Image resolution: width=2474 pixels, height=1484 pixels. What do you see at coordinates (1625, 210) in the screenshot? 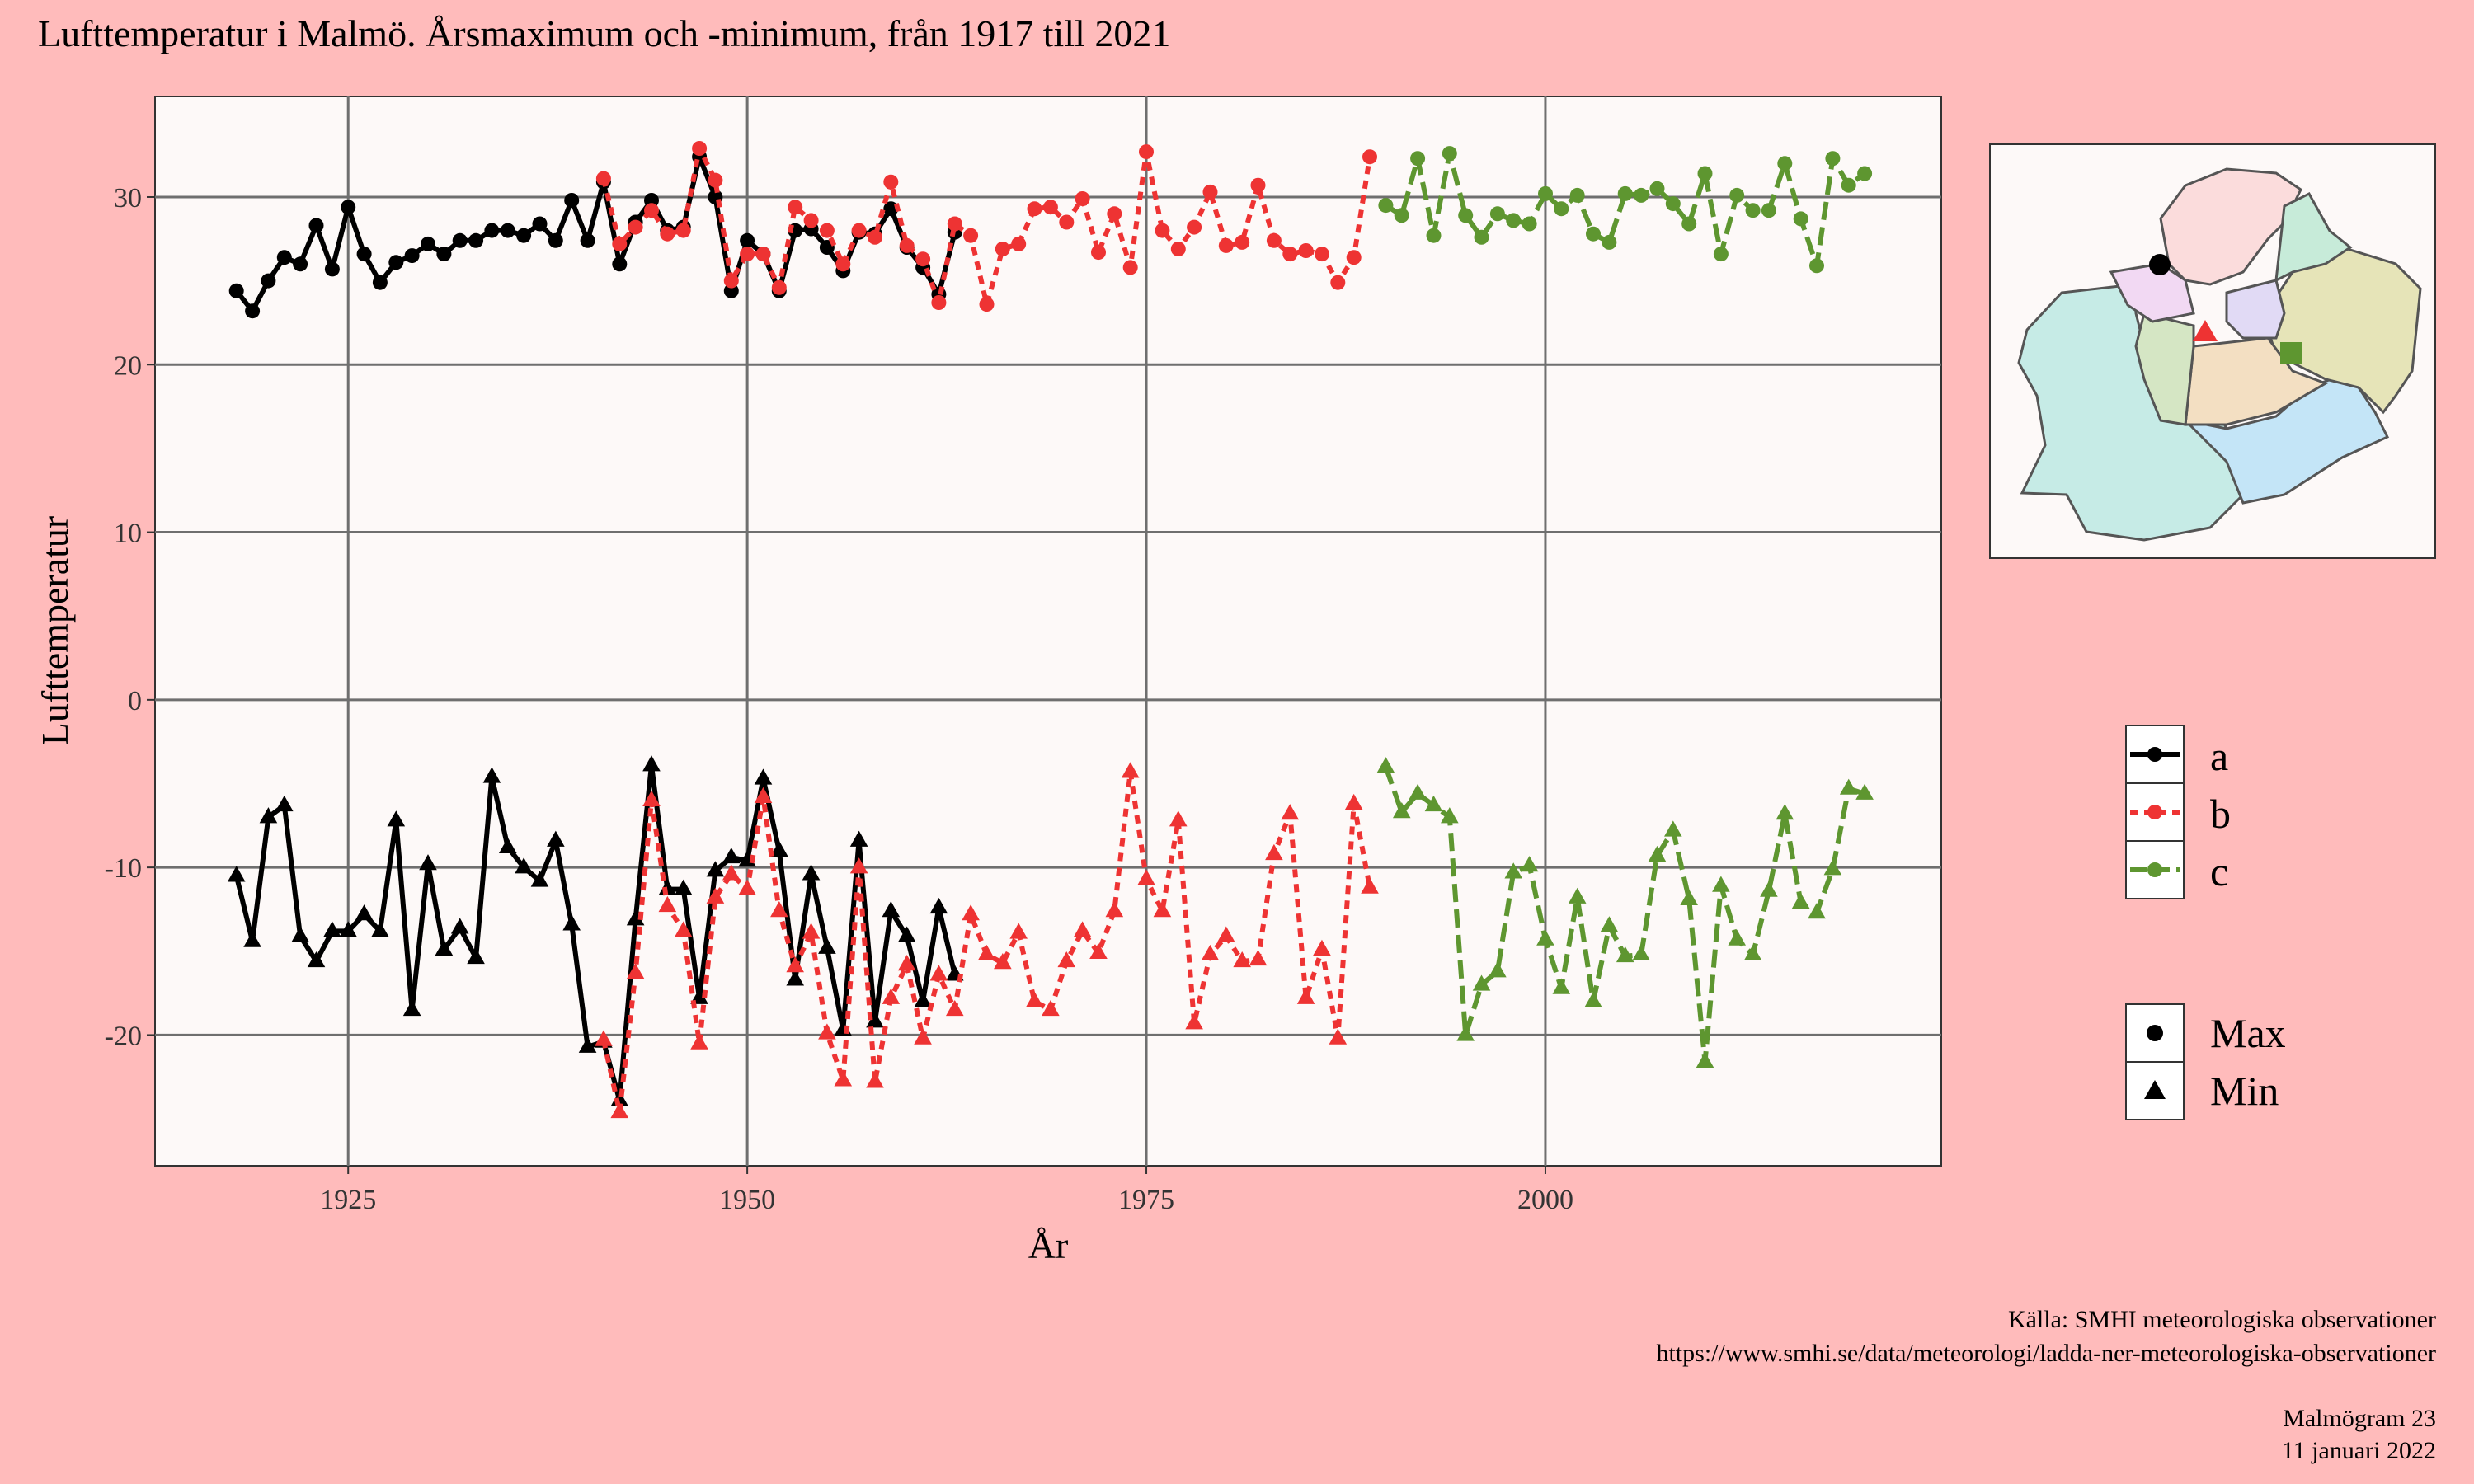
I see `series-c-max` at bounding box center [1625, 210].